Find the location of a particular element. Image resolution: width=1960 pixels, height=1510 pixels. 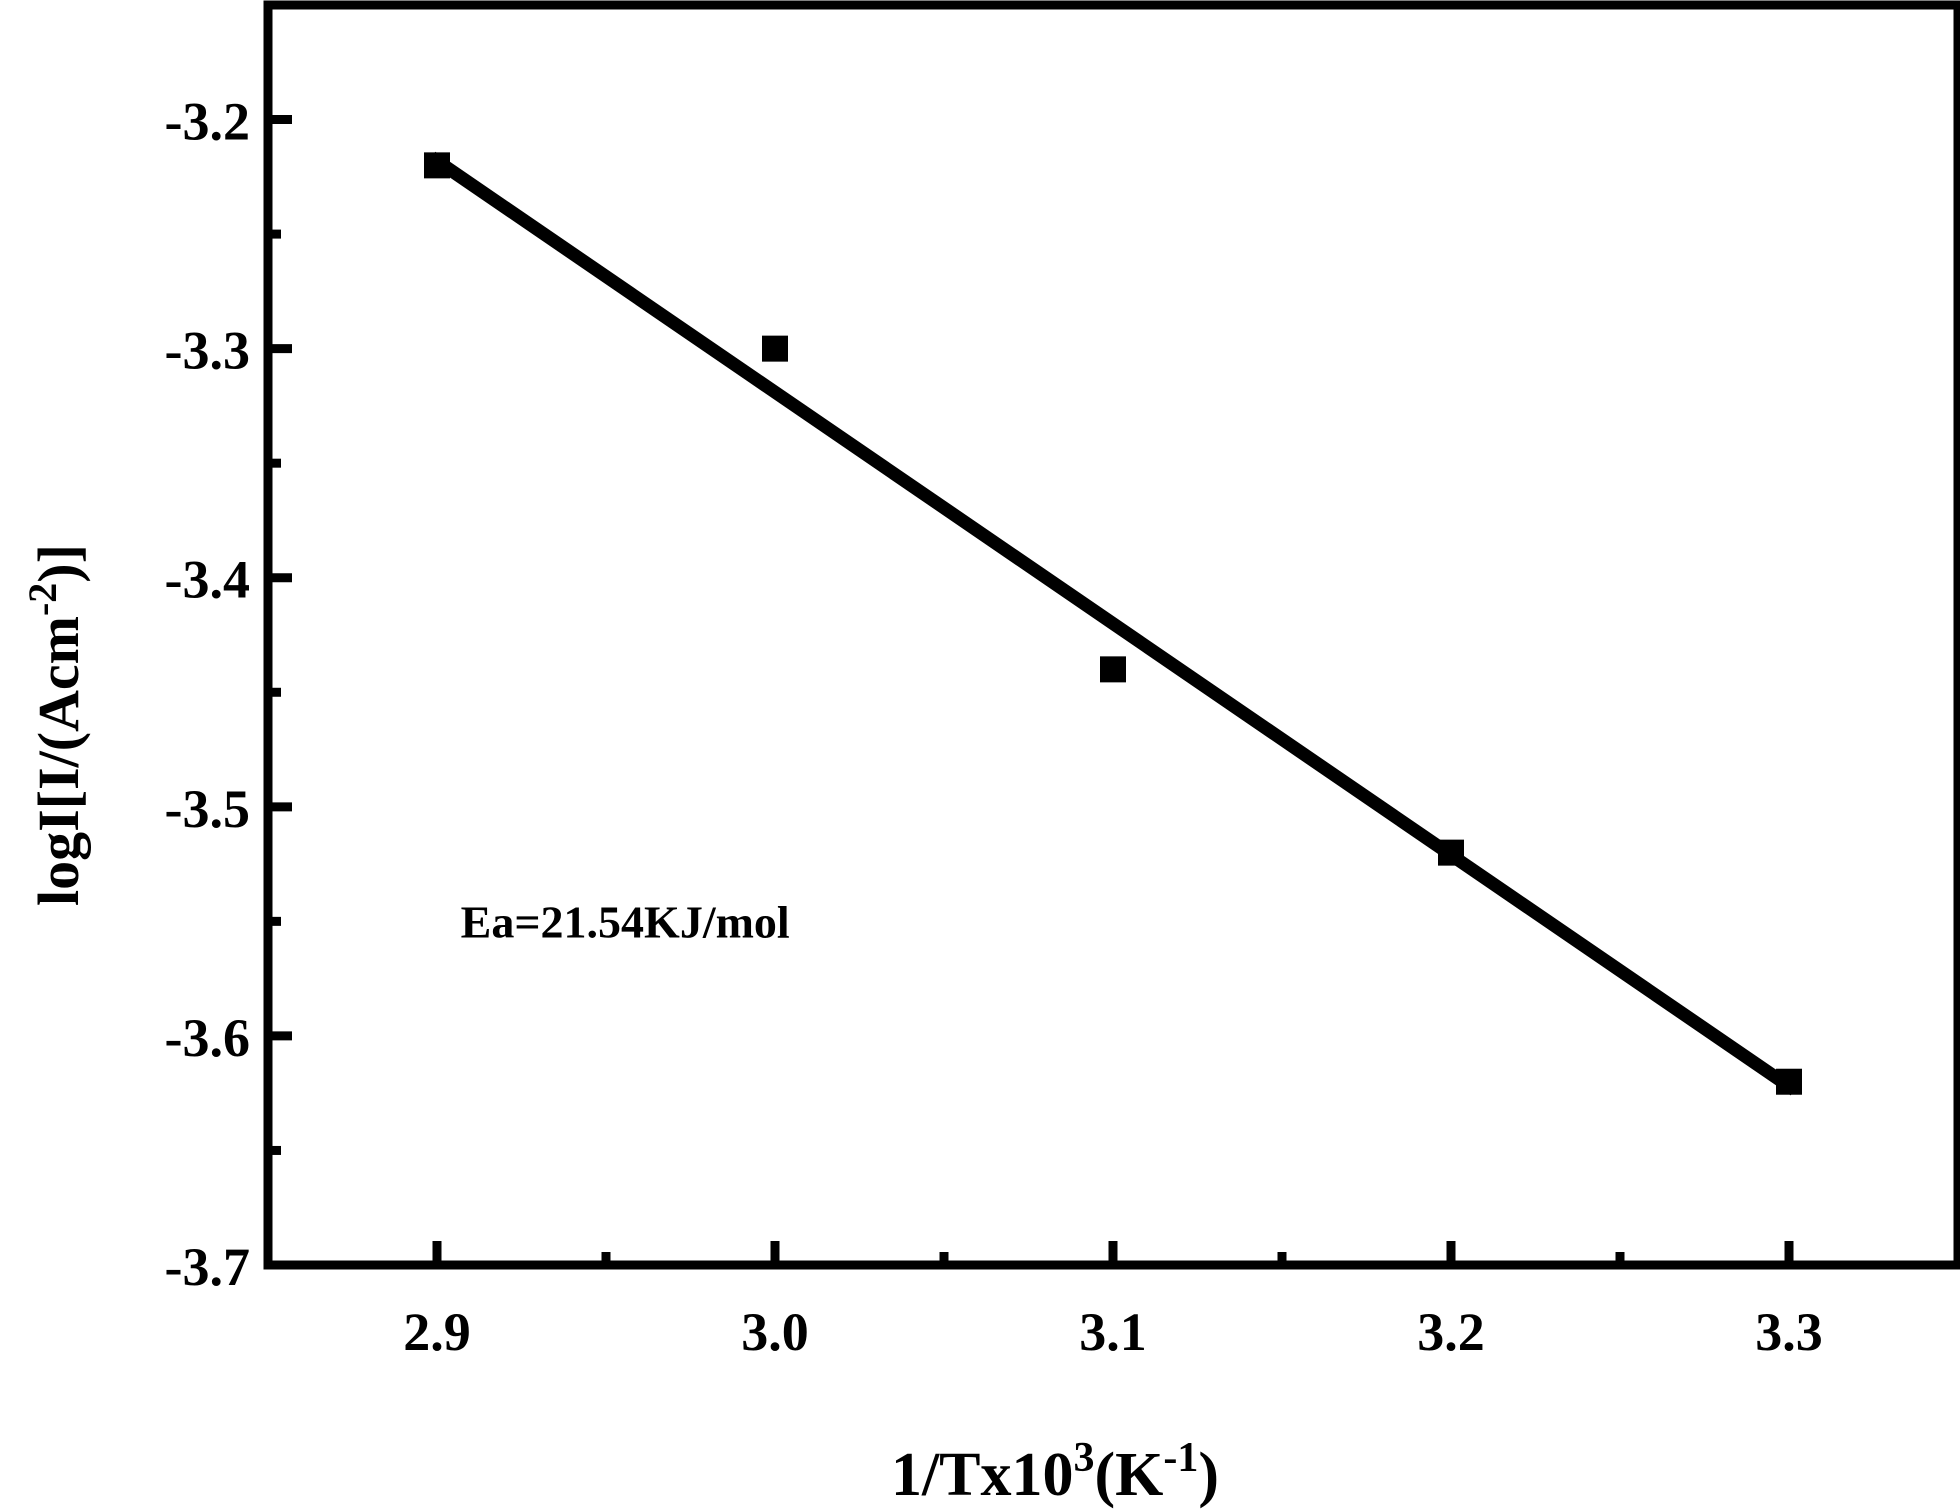

annotation-activation-energy: Ea=21.54KJ/mol is located at coordinates (625, 921).